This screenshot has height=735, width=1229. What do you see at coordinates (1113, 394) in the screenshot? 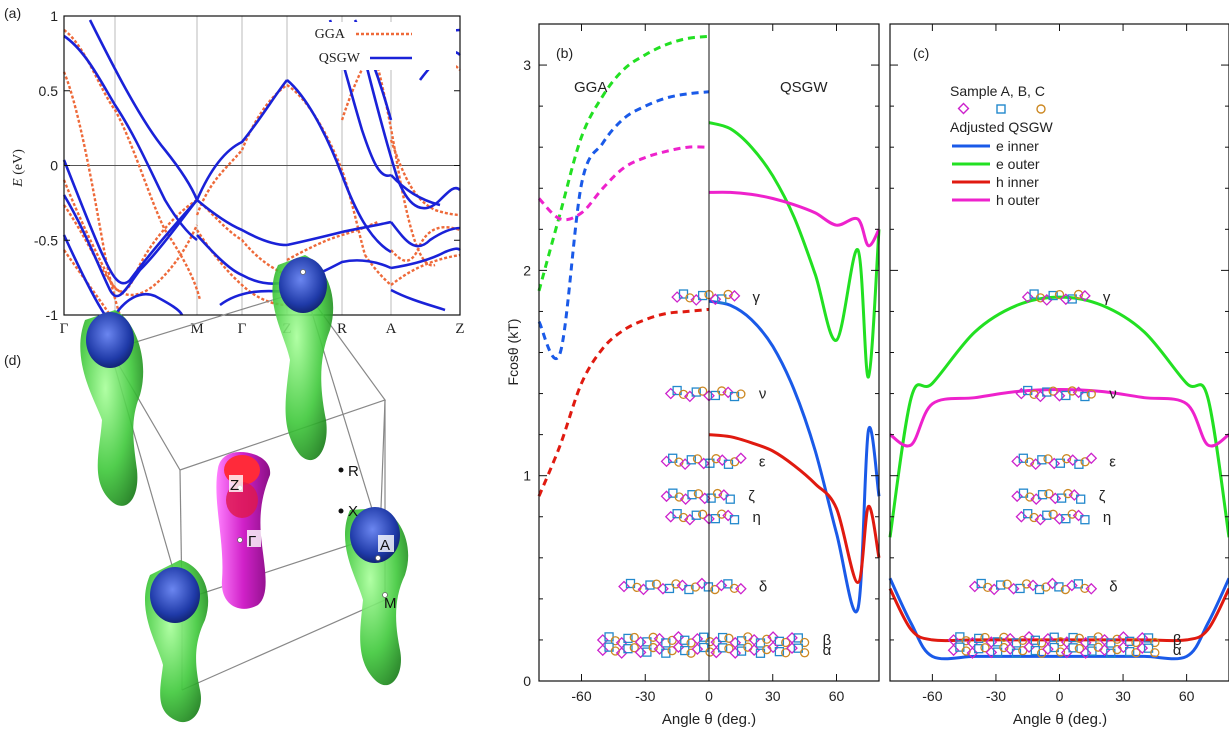
I see `orbit-label: ν` at bounding box center [1113, 394].